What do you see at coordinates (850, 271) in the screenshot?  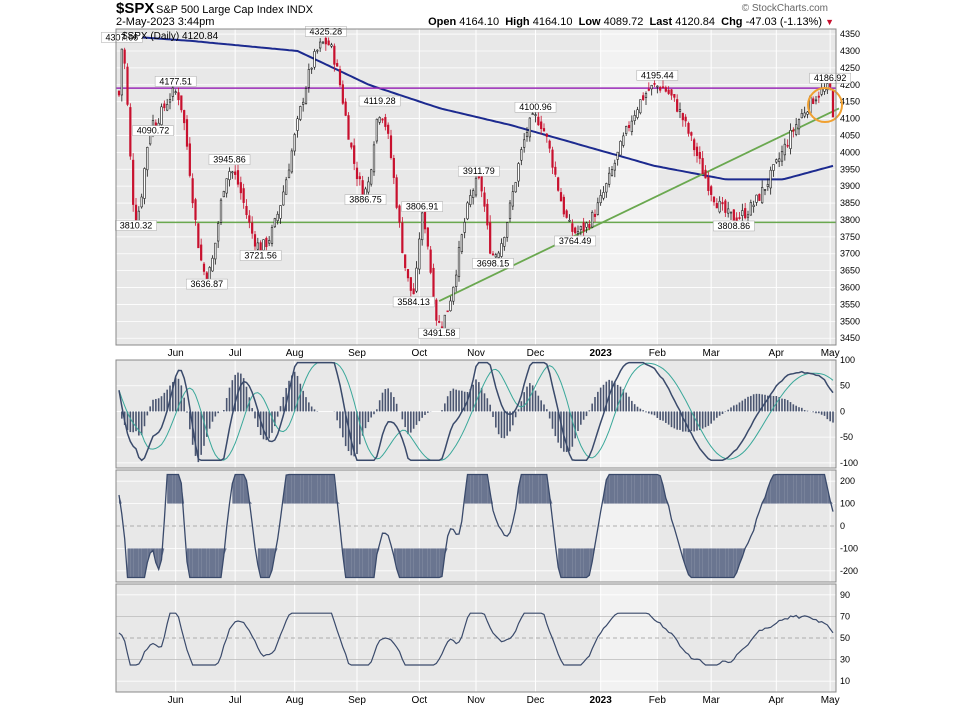 I see `y-tick-label: 3650` at bounding box center [850, 271].